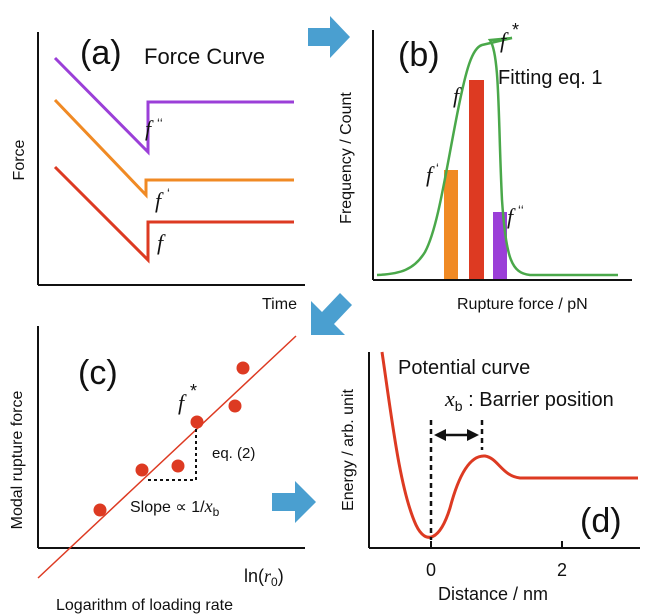  What do you see at coordinates (279, 304) in the screenshot?
I see `panel-a-xlabel: Time` at bounding box center [279, 304].